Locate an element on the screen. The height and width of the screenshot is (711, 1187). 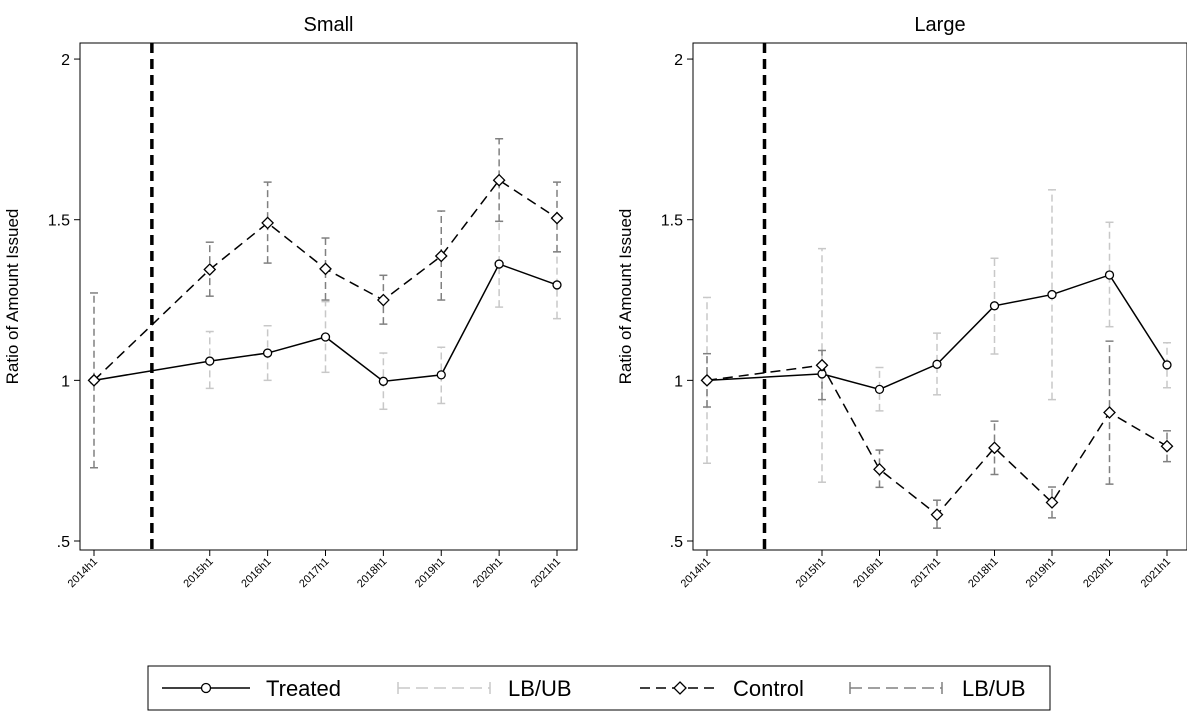
legend-label: Treated is located at coordinates (303, 688).